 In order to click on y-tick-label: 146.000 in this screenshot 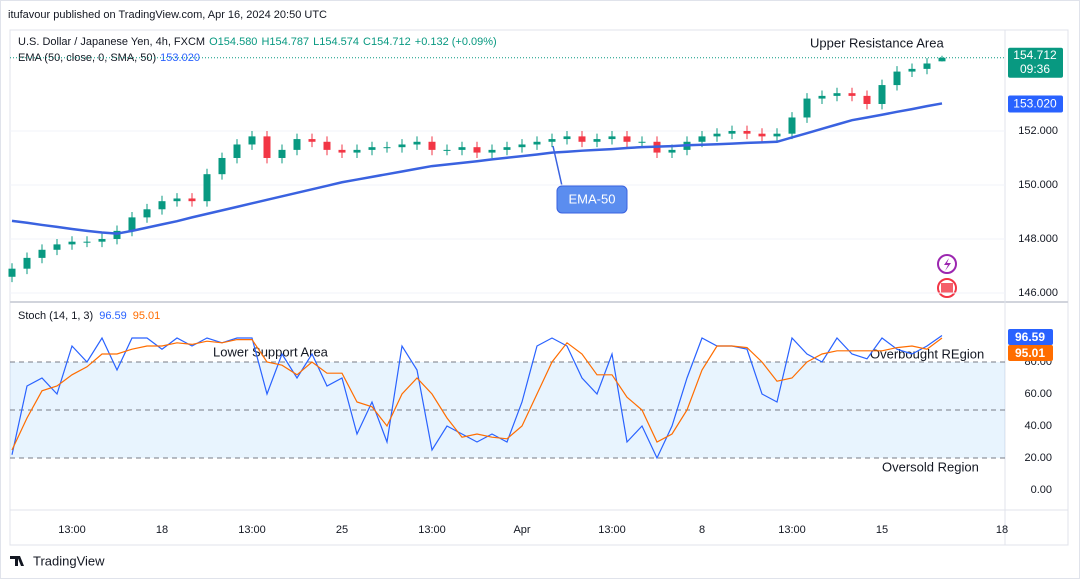, I will do `click(1038, 293)`.